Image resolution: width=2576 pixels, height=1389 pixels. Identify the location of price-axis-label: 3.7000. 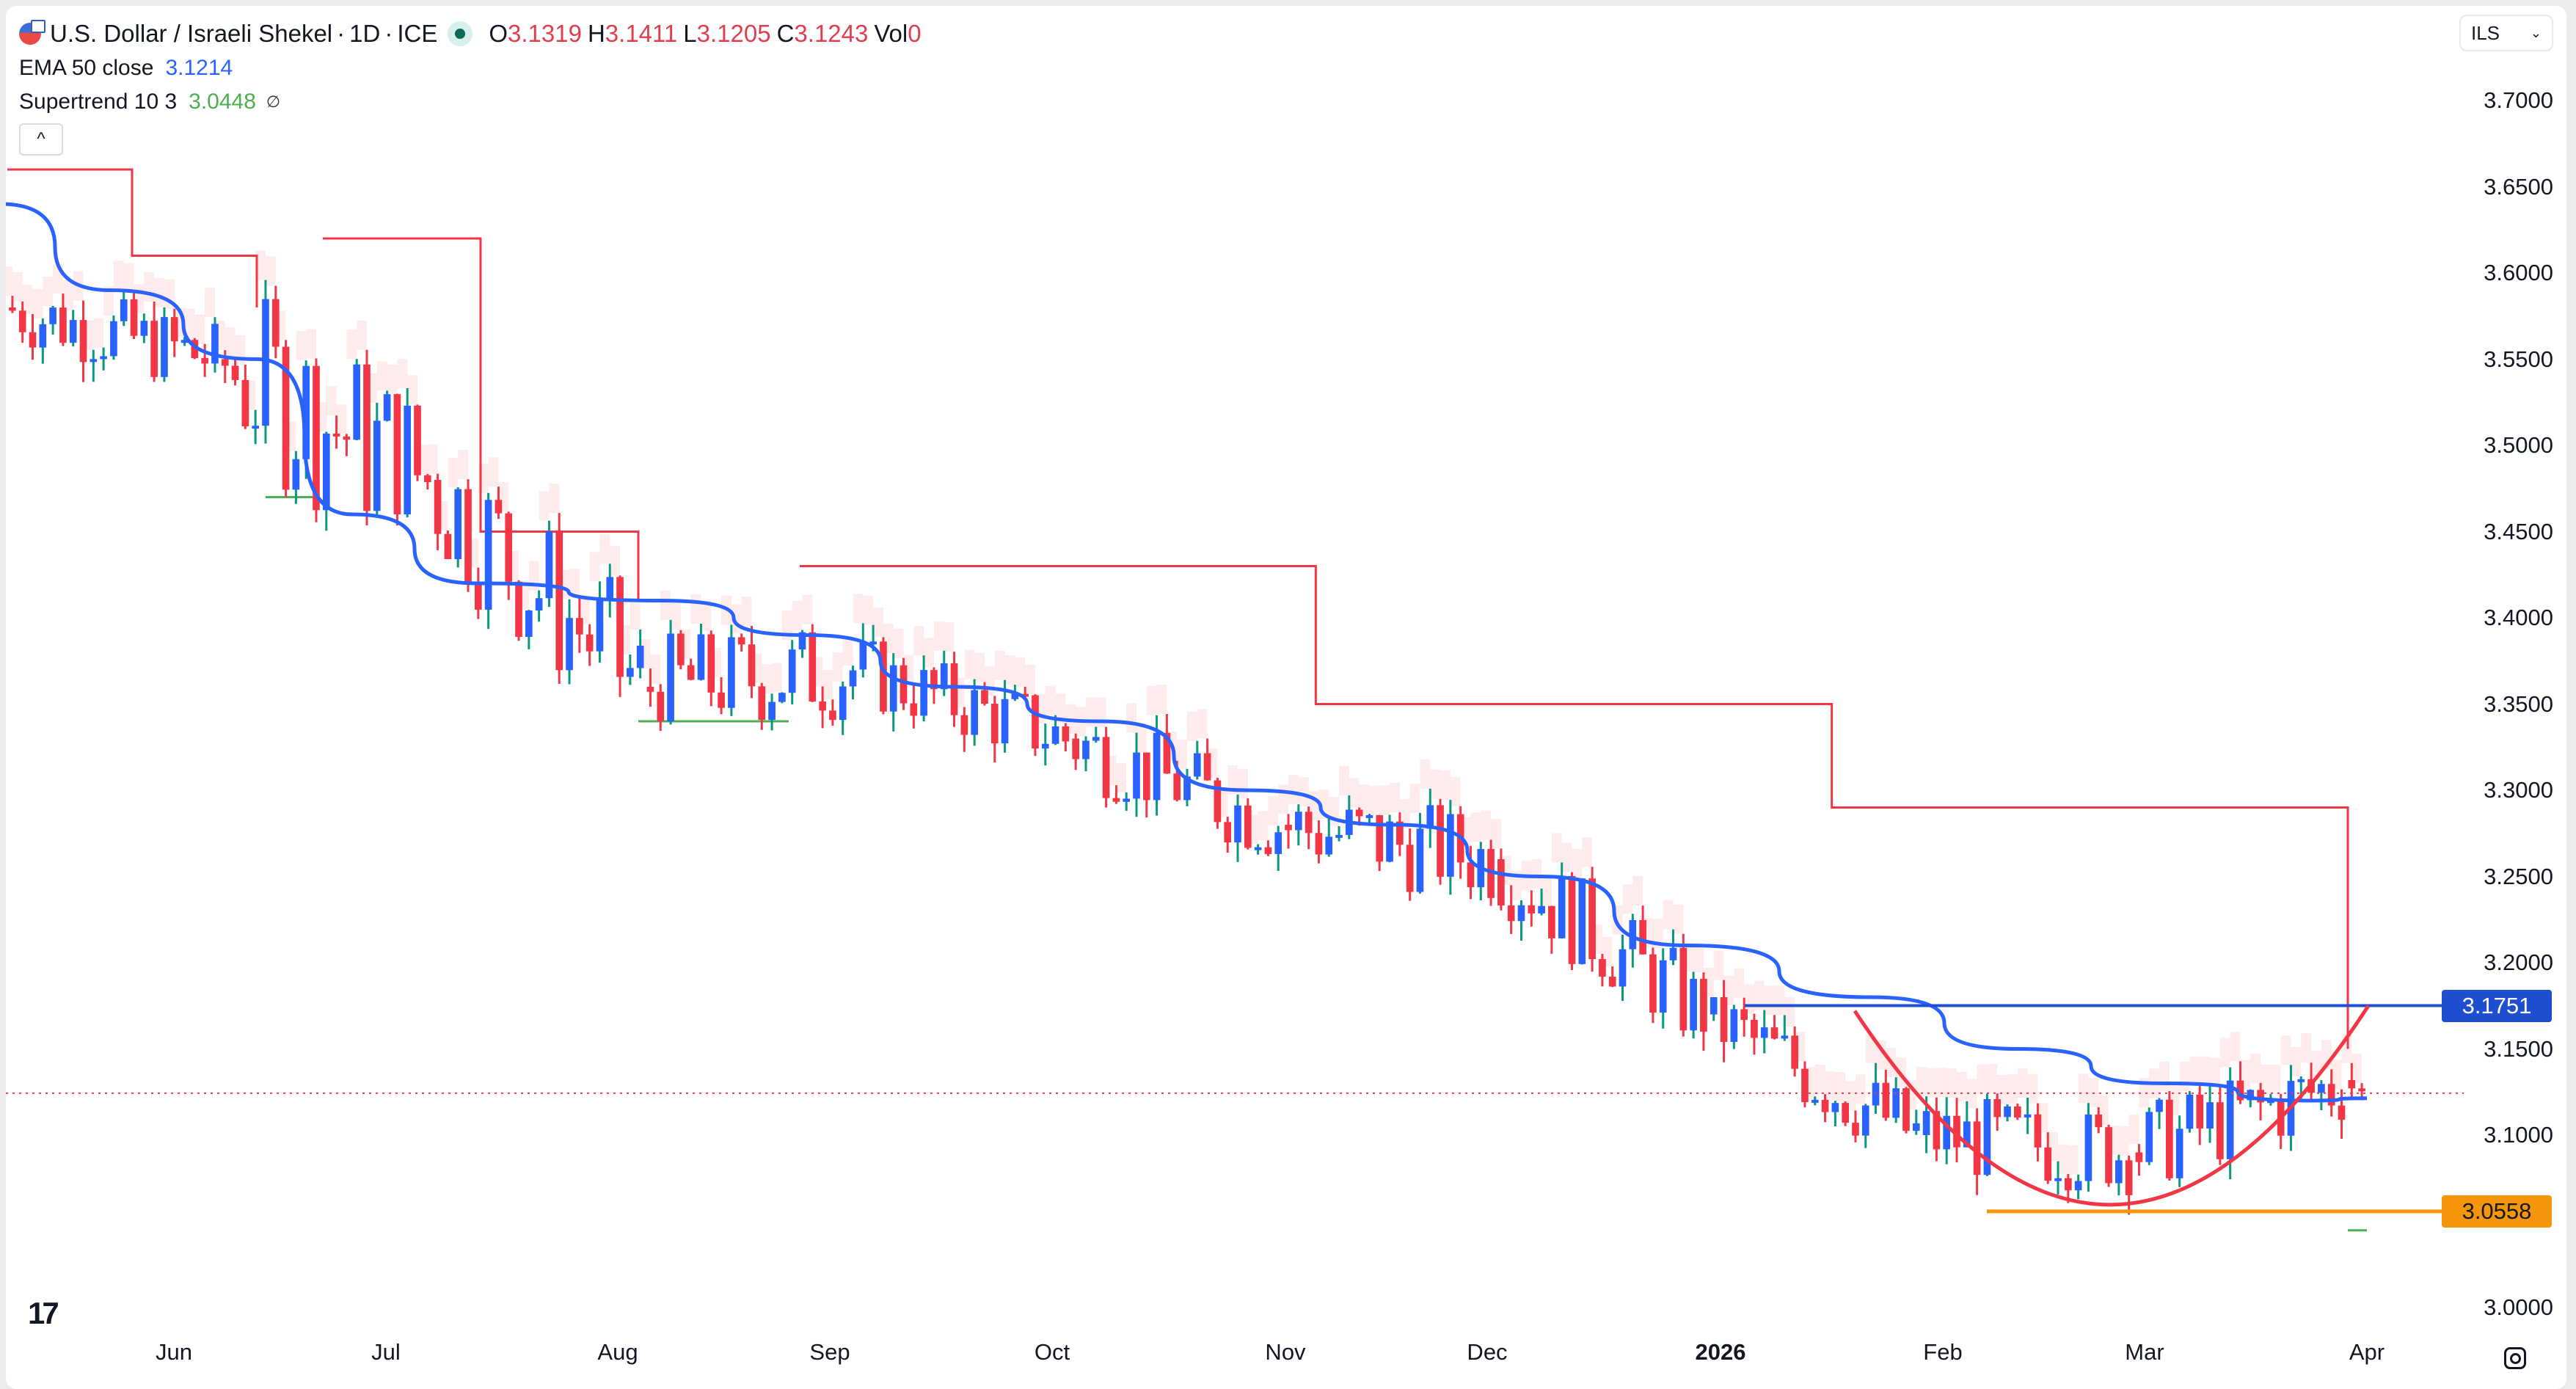
(2519, 100).